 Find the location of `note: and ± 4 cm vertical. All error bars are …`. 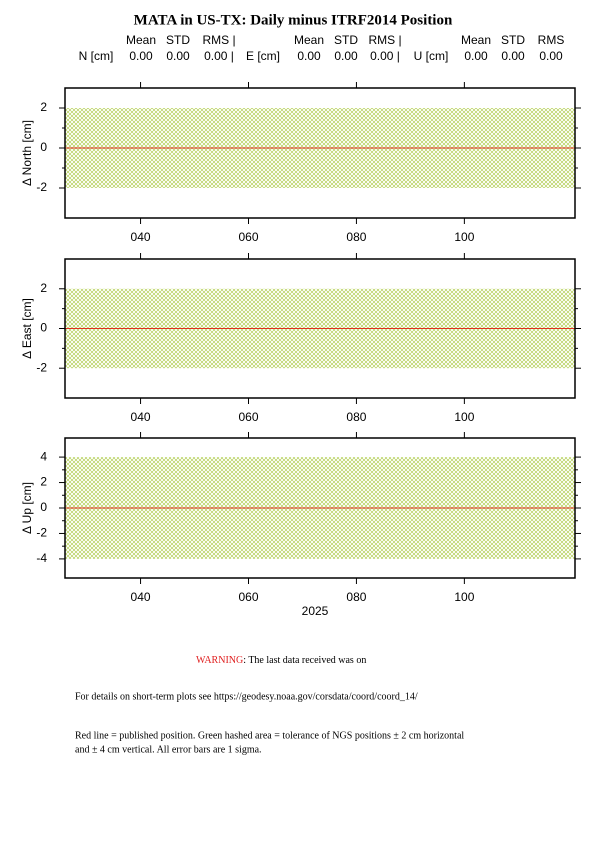

note: and ± 4 cm vertical. All error bars are … is located at coordinates (168, 749).